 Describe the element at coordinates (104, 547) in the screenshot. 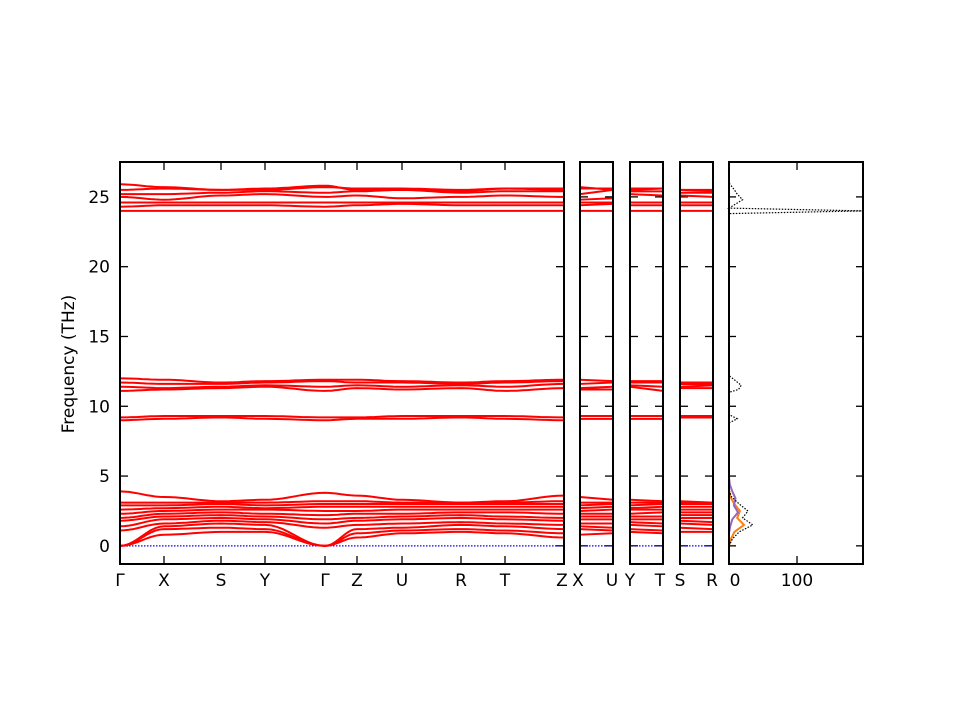

I see `y-tick-label: 0` at that location.